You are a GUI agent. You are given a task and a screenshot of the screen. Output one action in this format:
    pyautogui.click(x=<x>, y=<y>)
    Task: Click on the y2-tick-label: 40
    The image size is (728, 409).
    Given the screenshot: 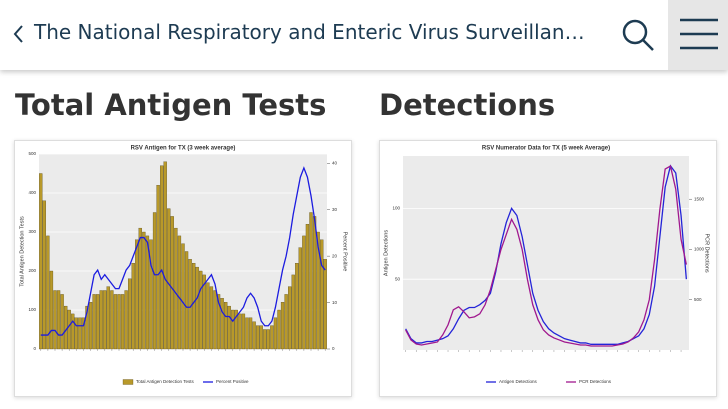 What is the action you would take?
    pyautogui.click(x=335, y=162)
    